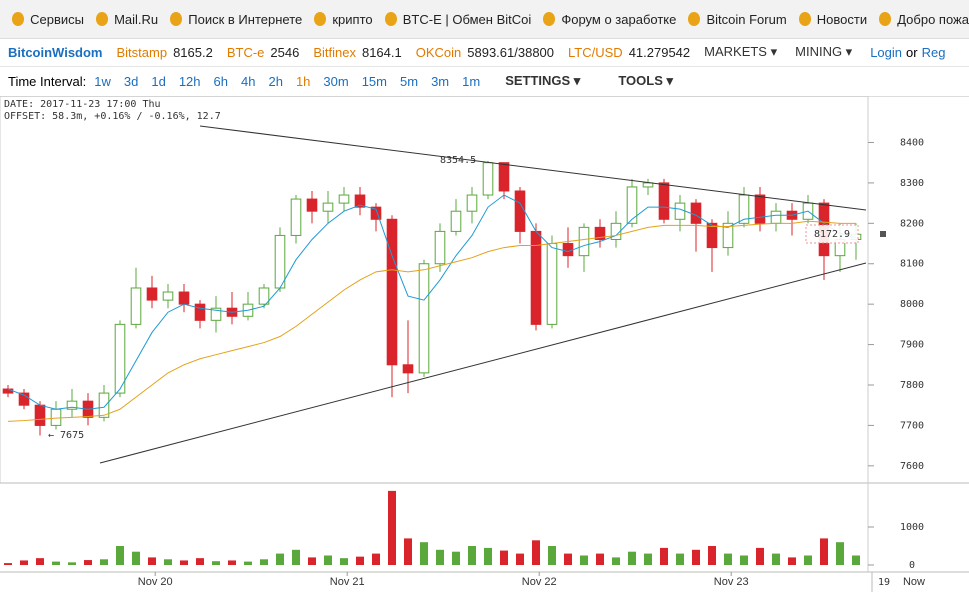 This screenshot has width=969, height=592. What do you see at coordinates (912, 223) in the screenshot?
I see `y-tick-label: 8200` at bounding box center [912, 223].